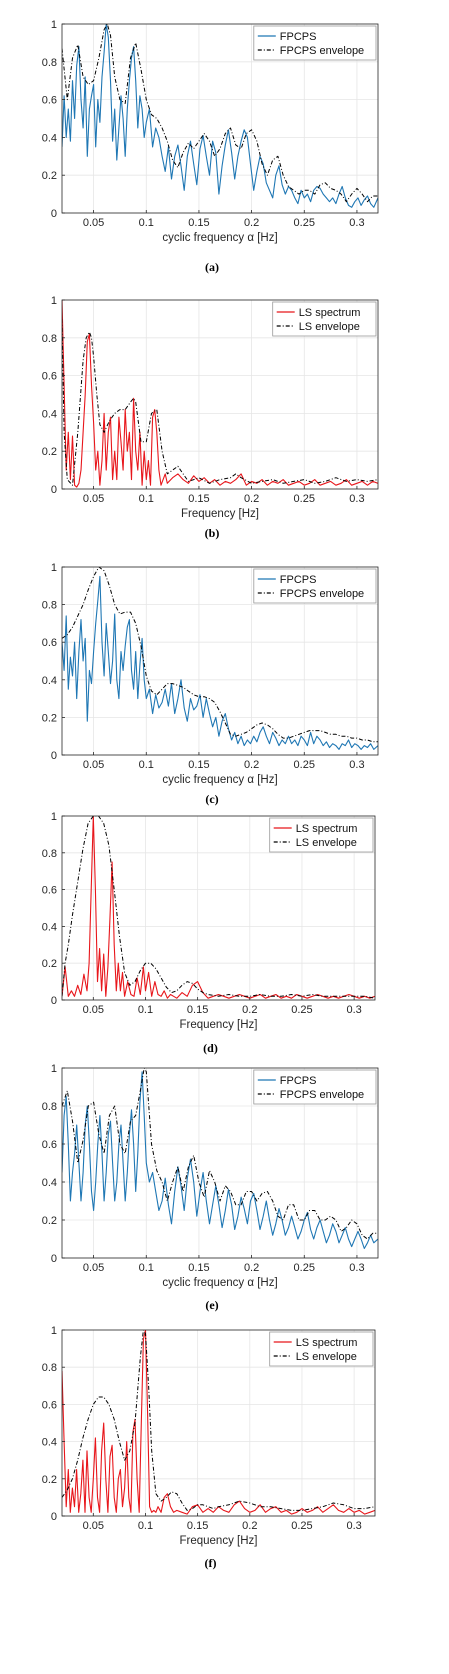  What do you see at coordinates (210, 1048) in the screenshot?
I see `panel-caption: (d)` at bounding box center [210, 1048].